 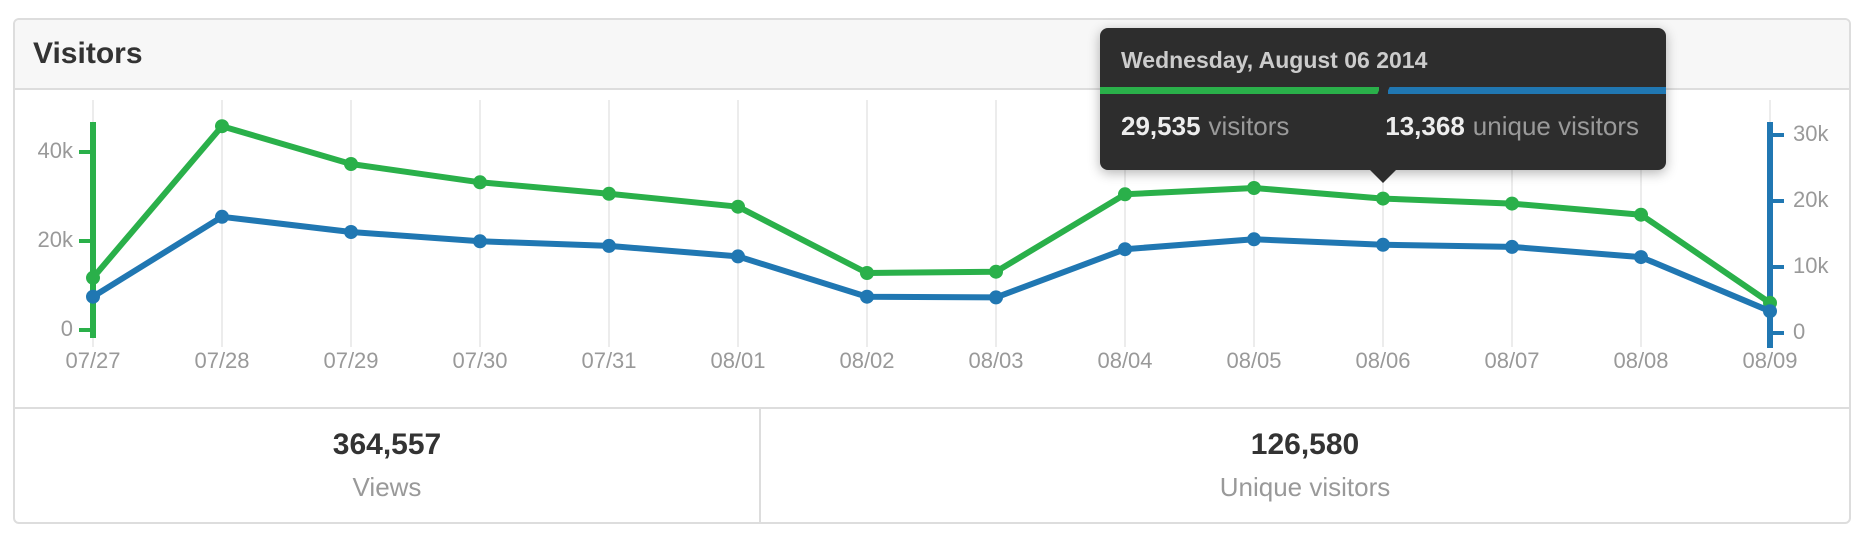 I want to click on tooltip-visitors-label: visitors, so click(x=1249, y=126).